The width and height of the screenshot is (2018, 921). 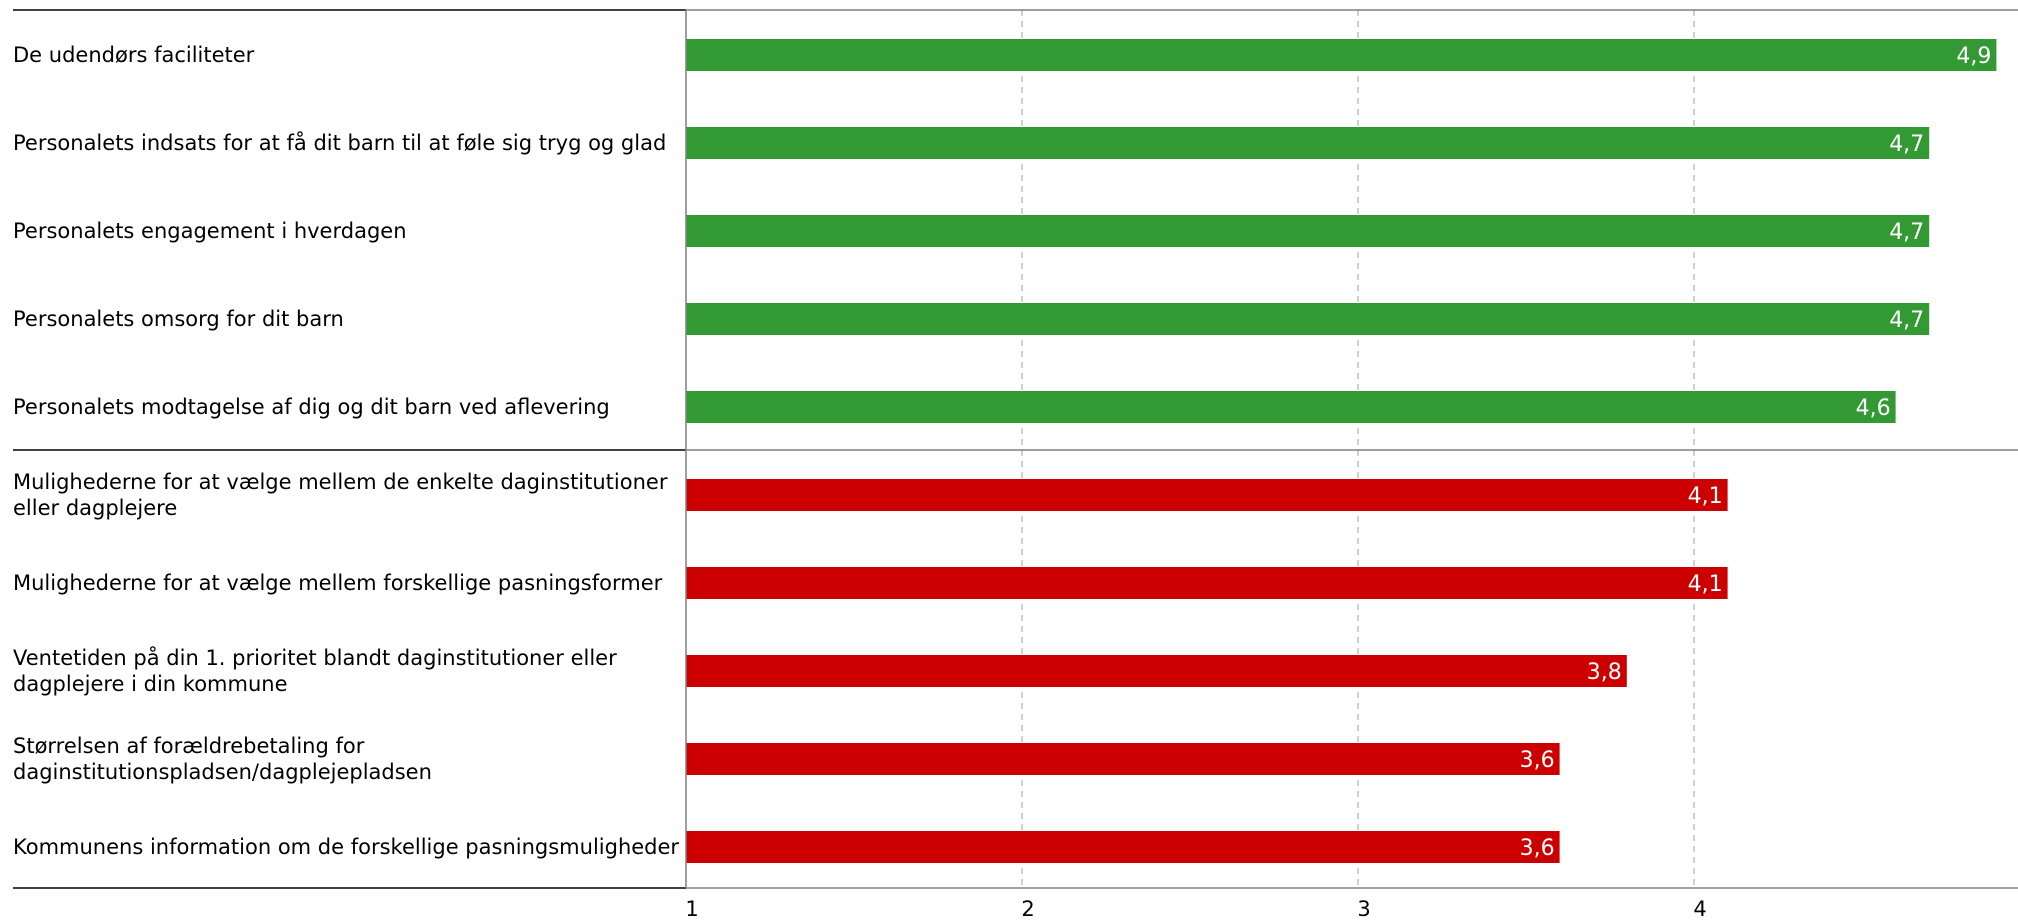 I want to click on x-tick-label: 4, so click(x=1699, y=909).